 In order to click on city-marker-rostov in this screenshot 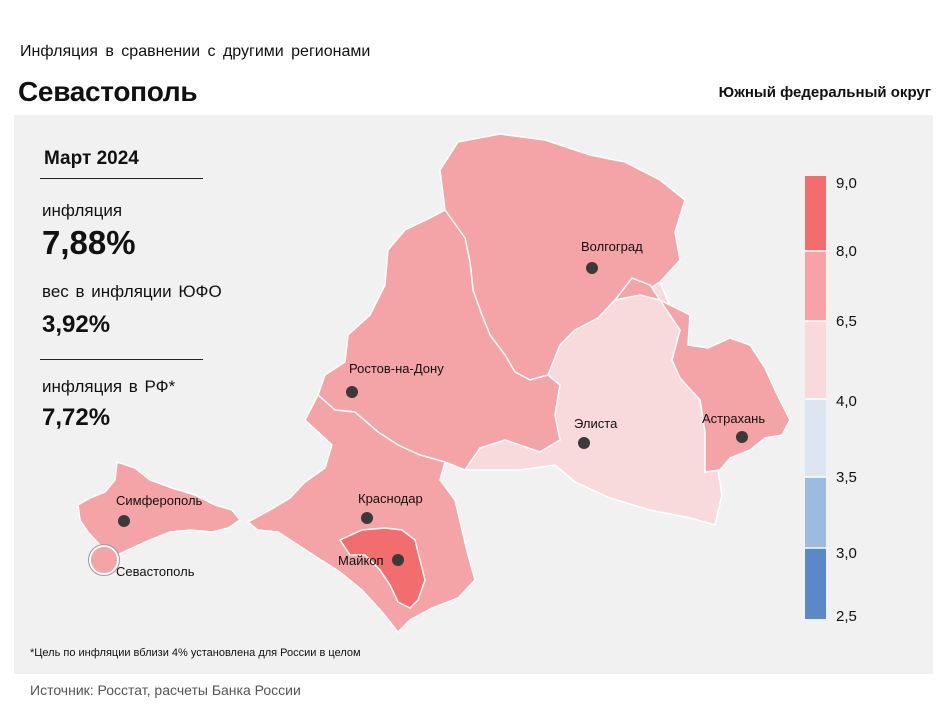, I will do `click(352, 392)`.